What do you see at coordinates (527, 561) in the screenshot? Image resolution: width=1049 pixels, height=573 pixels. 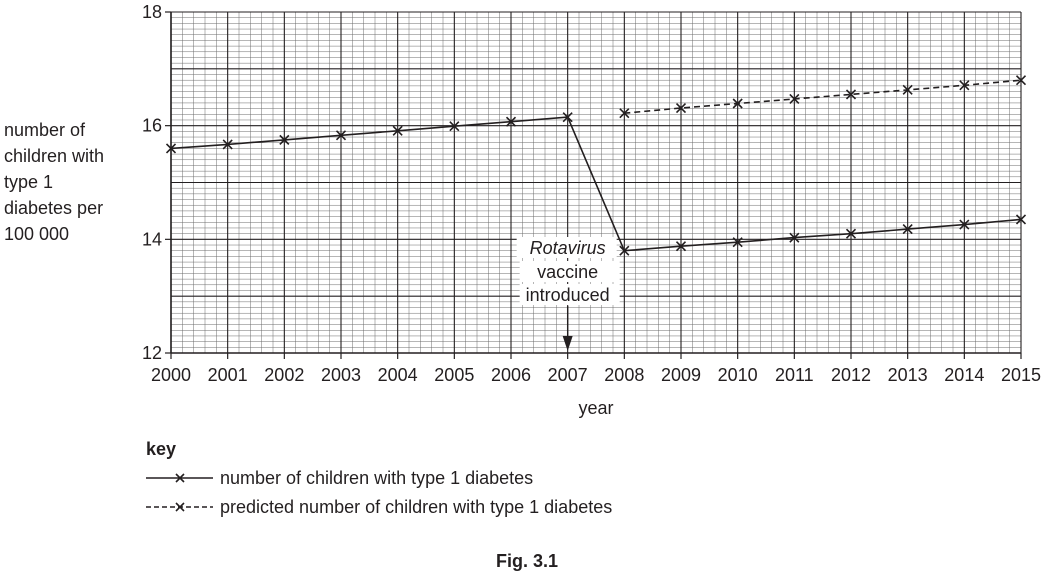 I see `figure-caption: Fig. 3.1` at bounding box center [527, 561].